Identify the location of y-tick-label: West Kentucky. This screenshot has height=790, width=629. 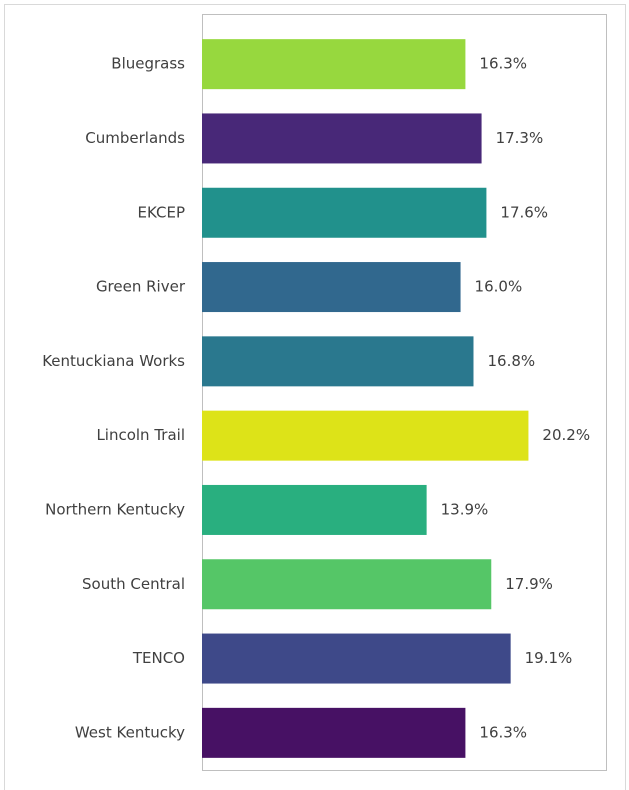
(130, 732).